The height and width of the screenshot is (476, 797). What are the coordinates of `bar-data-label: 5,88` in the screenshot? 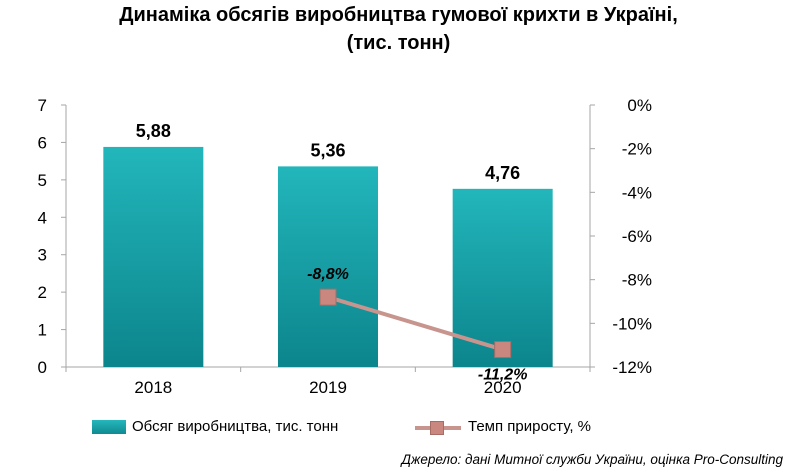 It's located at (153, 131).